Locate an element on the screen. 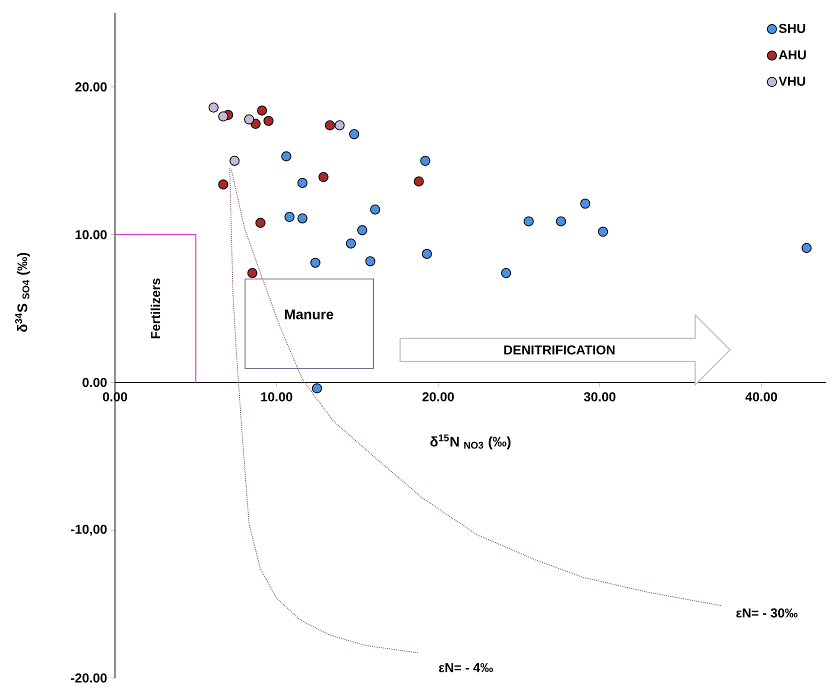 The height and width of the screenshot is (691, 832). annotation: εN= - 30‰ is located at coordinates (767, 613).